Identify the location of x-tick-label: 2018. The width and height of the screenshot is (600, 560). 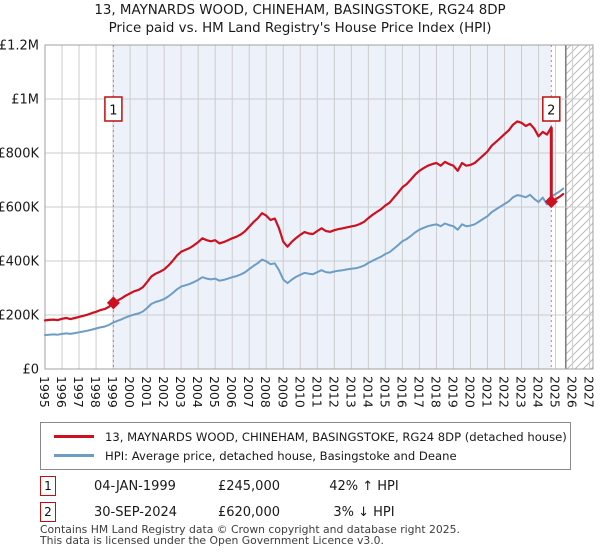
(435, 392).